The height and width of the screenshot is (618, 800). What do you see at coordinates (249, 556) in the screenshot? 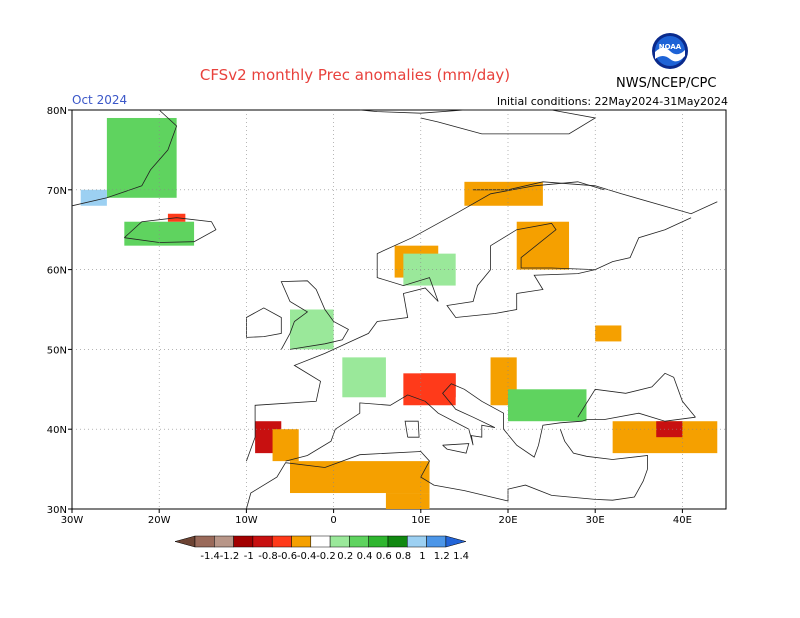
I see `colorbar-label: -1` at bounding box center [249, 556].